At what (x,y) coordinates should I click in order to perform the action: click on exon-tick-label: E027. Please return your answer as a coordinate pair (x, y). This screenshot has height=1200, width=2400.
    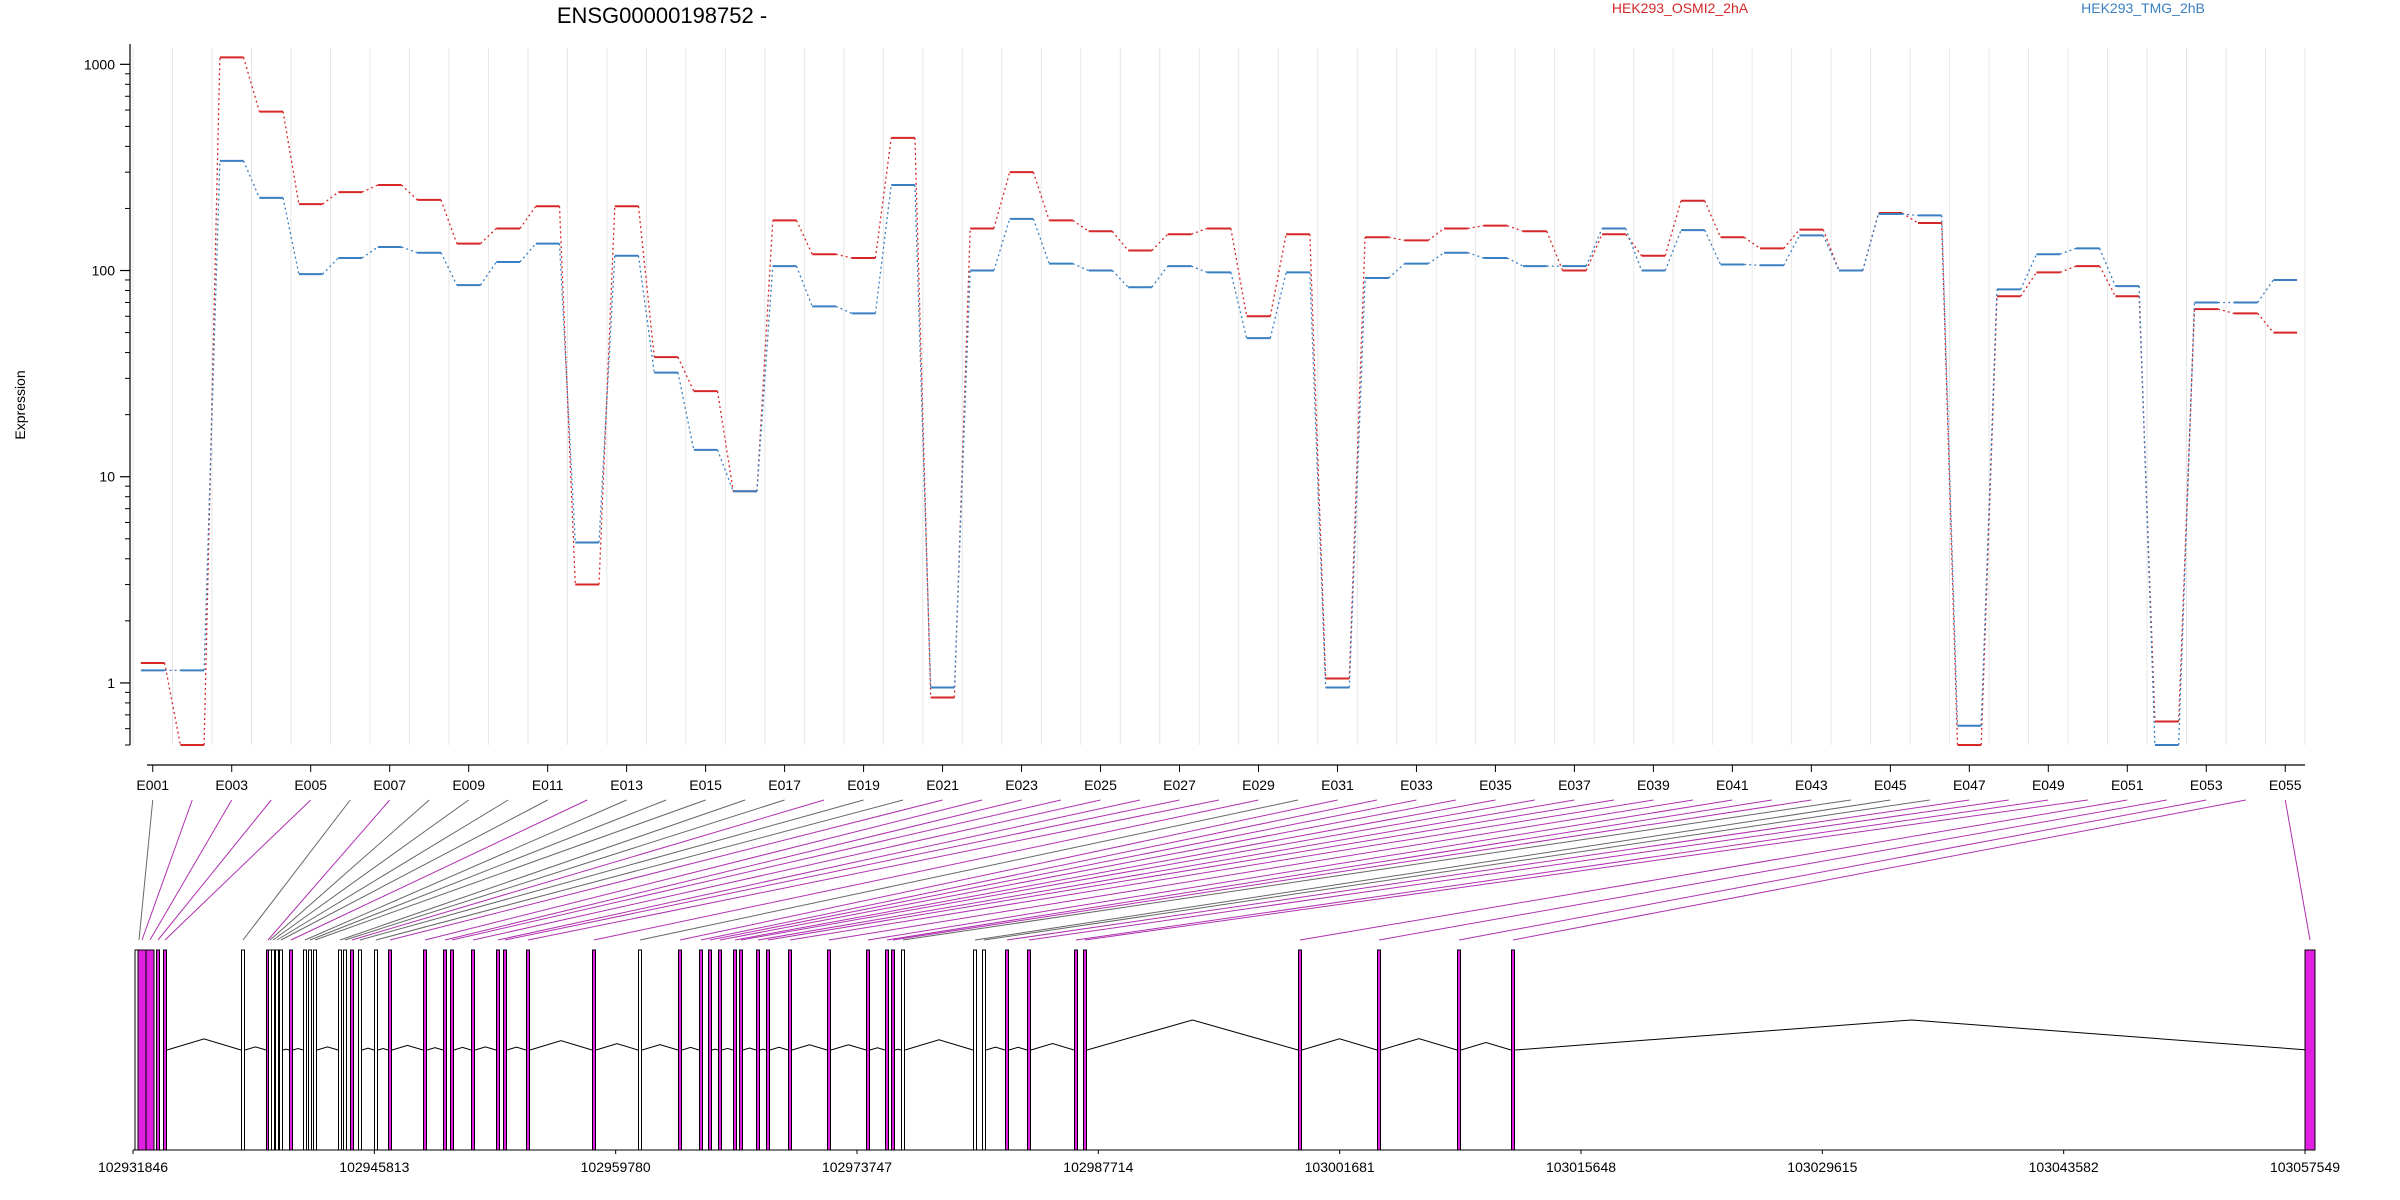
    Looking at the image, I should click on (1179, 785).